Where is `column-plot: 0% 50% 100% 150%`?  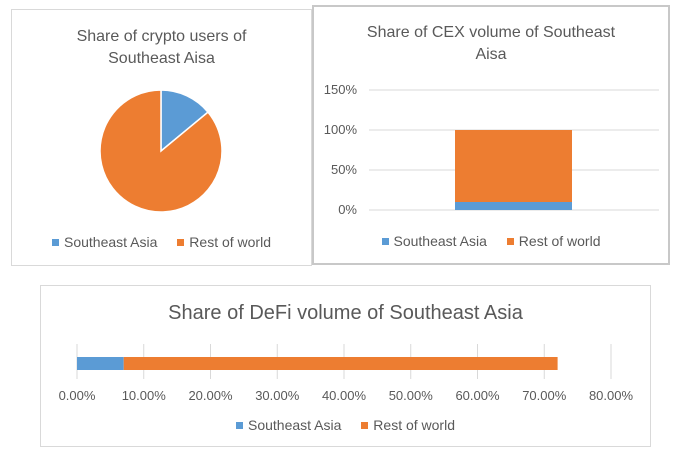 column-plot: 0% 50% 100% 150% is located at coordinates (491, 149).